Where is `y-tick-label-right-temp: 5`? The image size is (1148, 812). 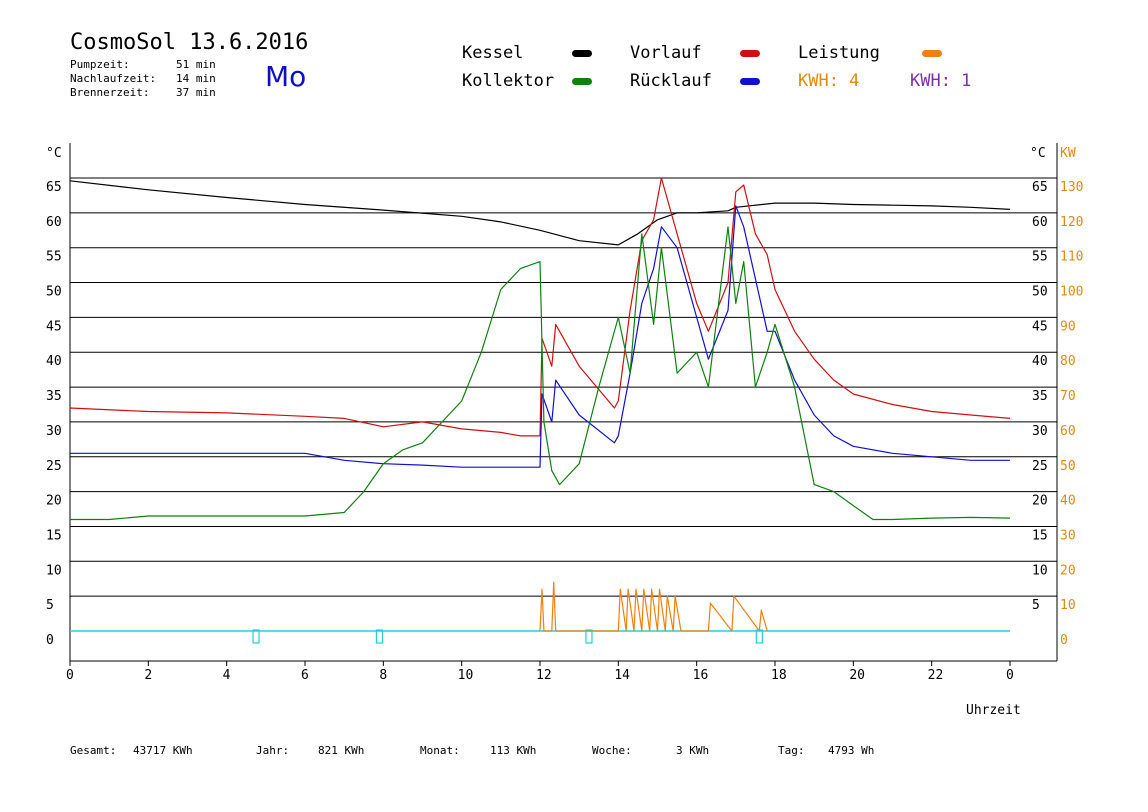
y-tick-label-right-temp: 5 is located at coordinates (1036, 605).